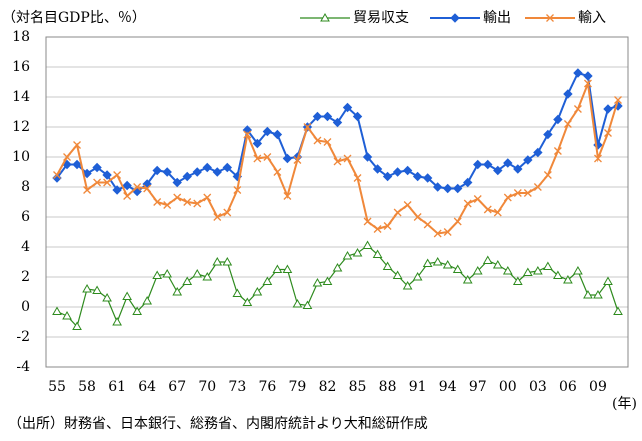 The height and width of the screenshot is (441, 642). What do you see at coordinates (23, 367) in the screenshot?
I see `y-tick-label: -4` at bounding box center [23, 367].